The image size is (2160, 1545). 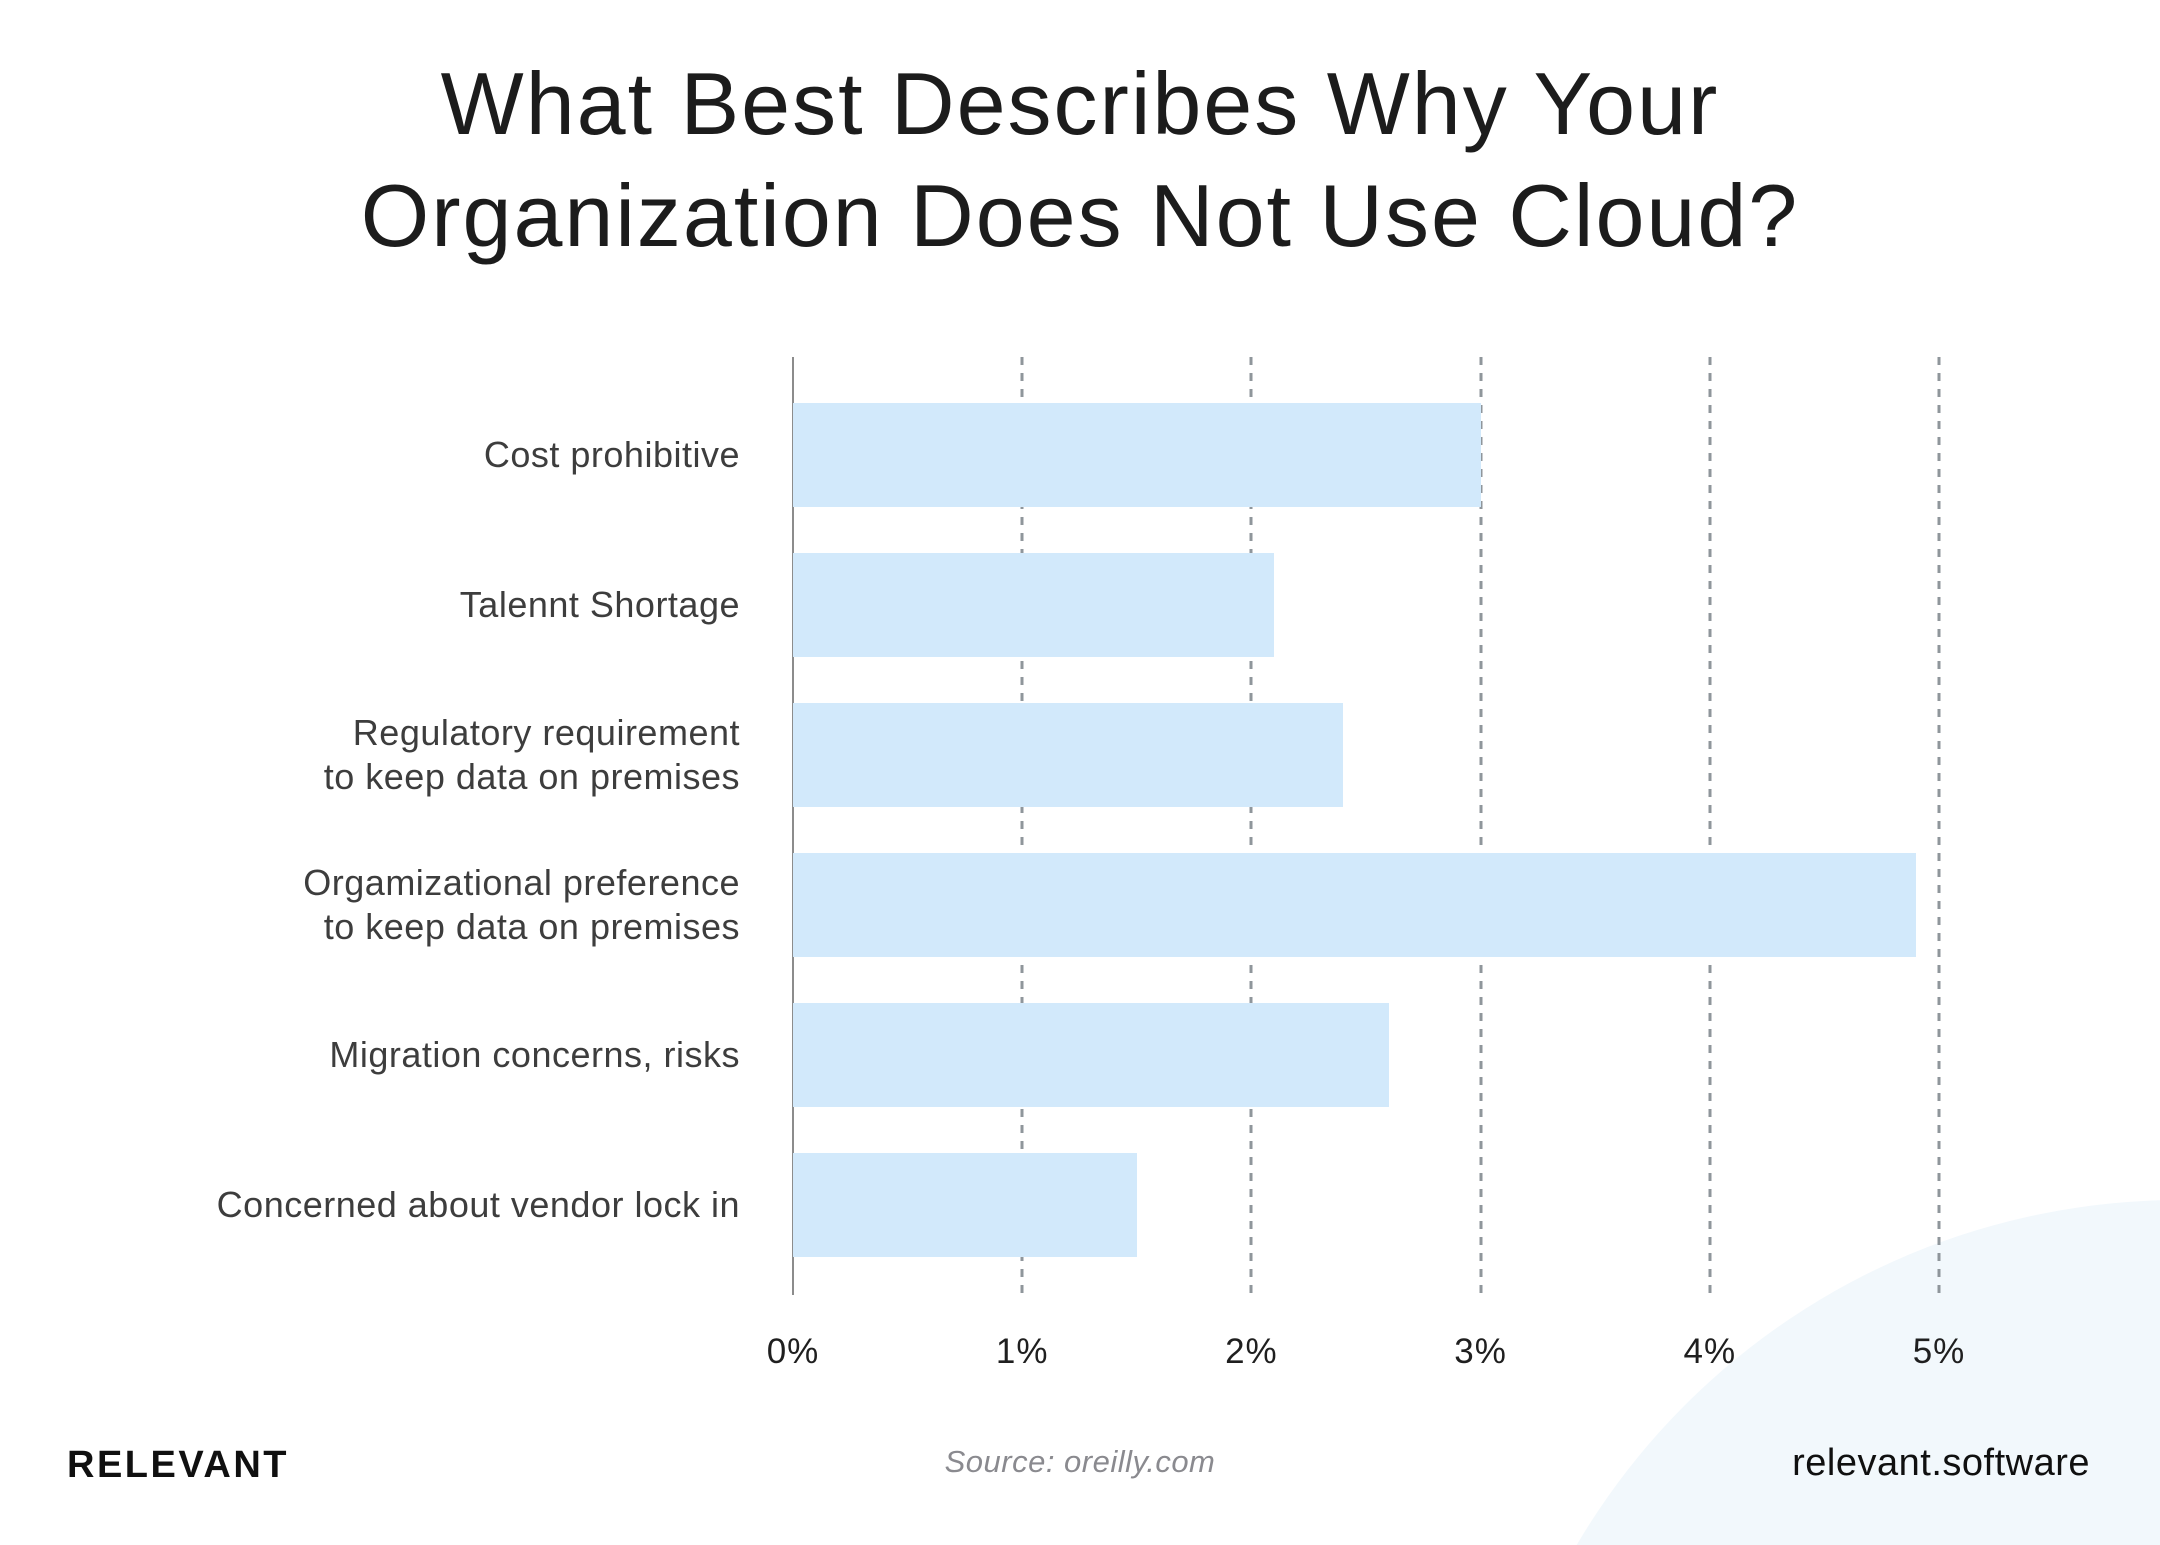 I want to click on x-tick-label-0%: 0%, so click(x=793, y=1351).